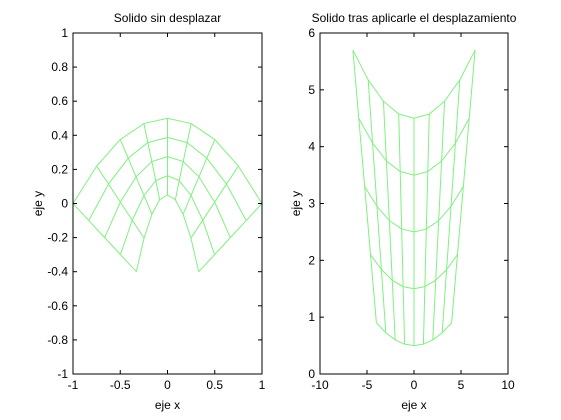  Describe the element at coordinates (311, 147) in the screenshot. I see `y-tick-label: 4` at that location.